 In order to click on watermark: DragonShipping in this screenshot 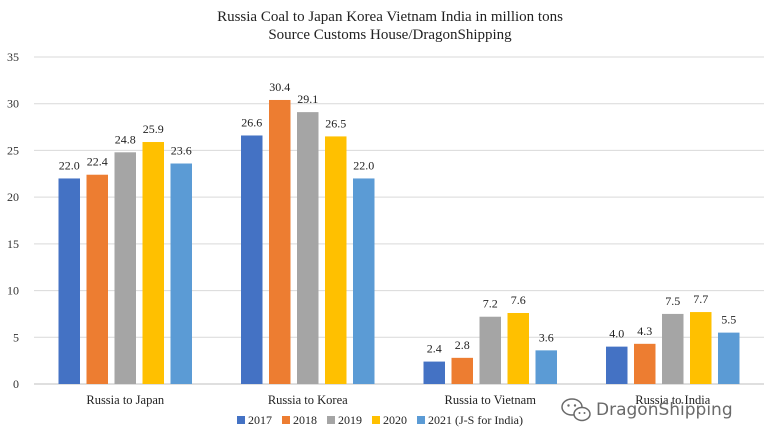, I will do `click(647, 410)`.